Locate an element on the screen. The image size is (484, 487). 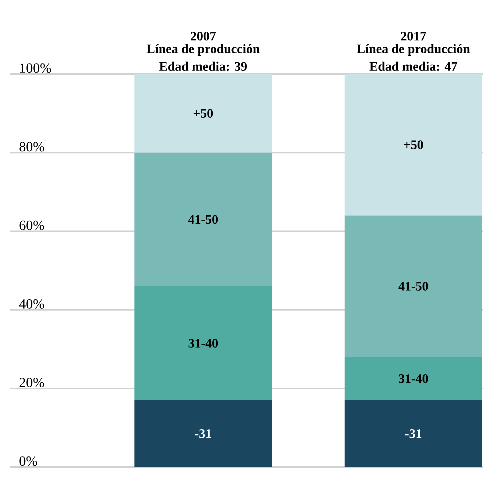
text: 41-50 is located at coordinates (413, 286).